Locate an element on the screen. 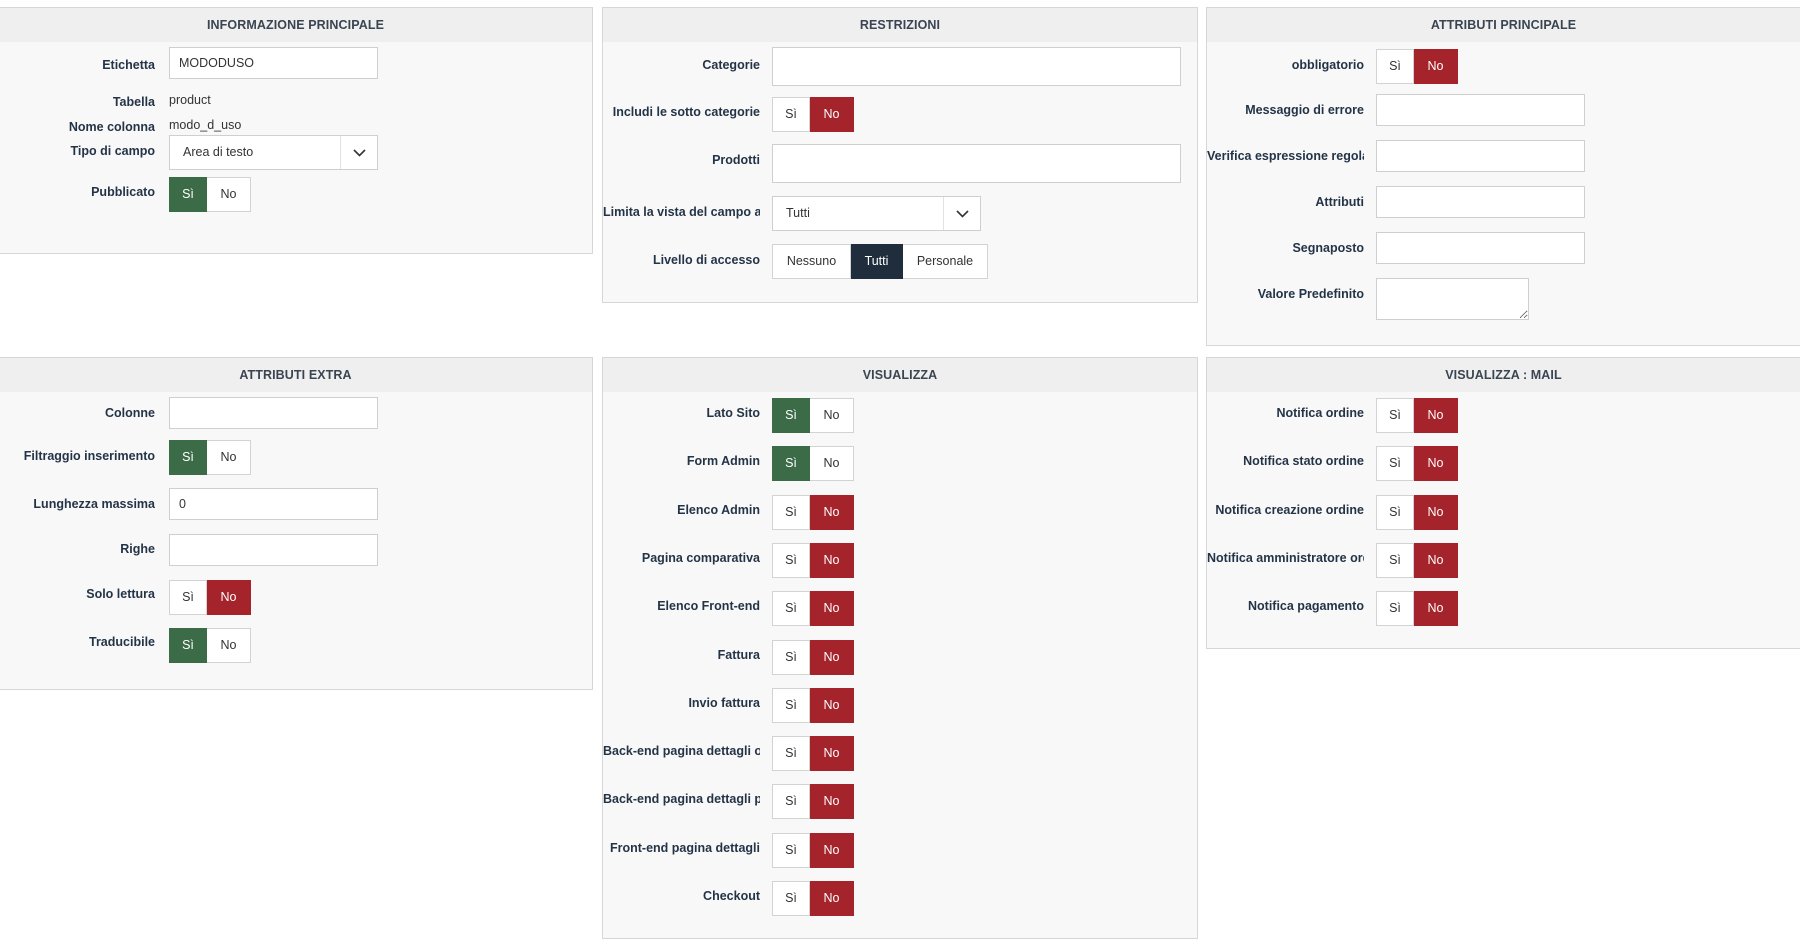  back-end-pagina-dettagli-prodotto-toggle: Sì No is located at coordinates (813, 802).